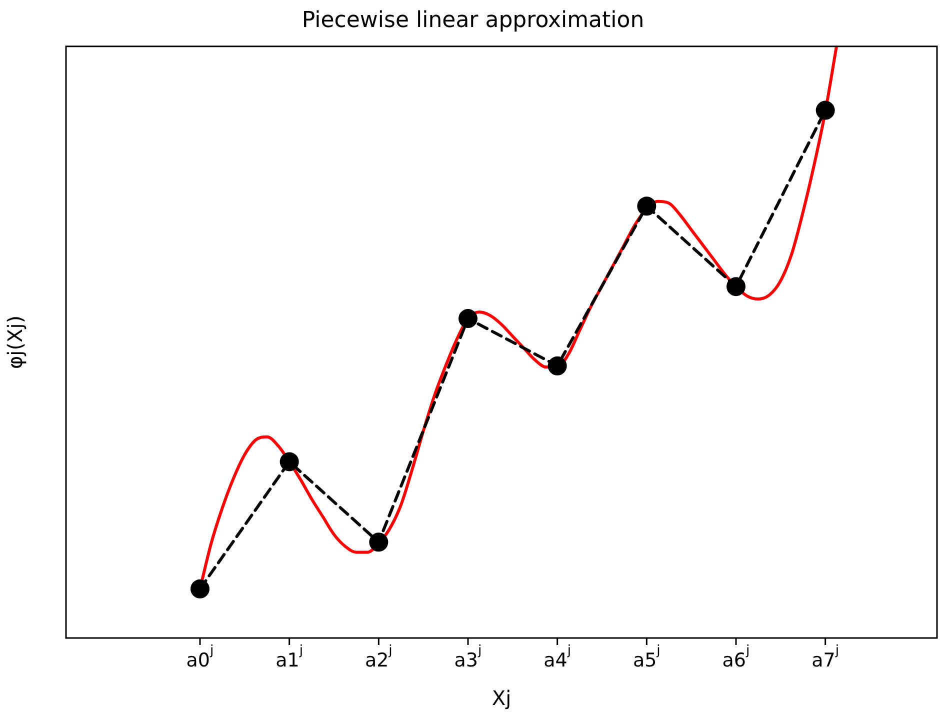  What do you see at coordinates (473, 20) in the screenshot?
I see `chart-title: Piecewise linear approximation` at bounding box center [473, 20].